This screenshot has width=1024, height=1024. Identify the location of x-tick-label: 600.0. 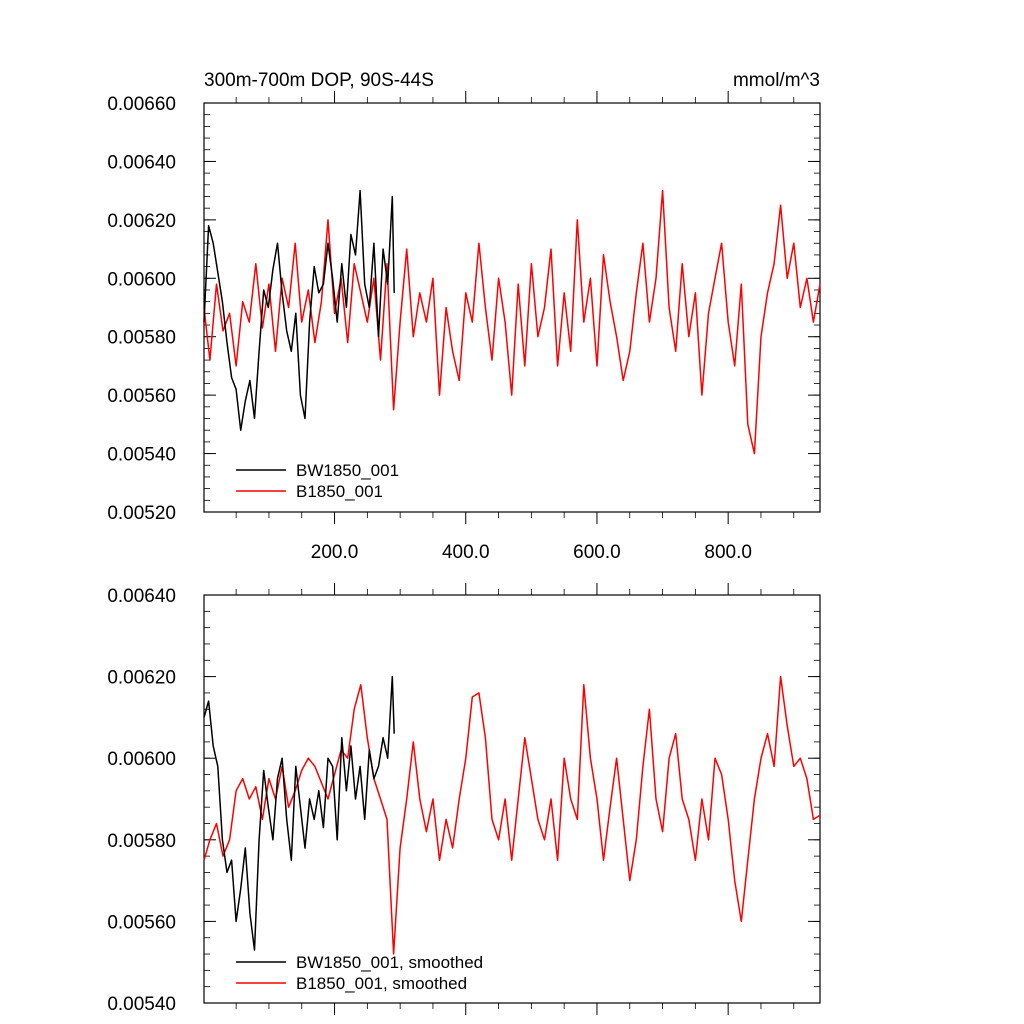
(597, 552).